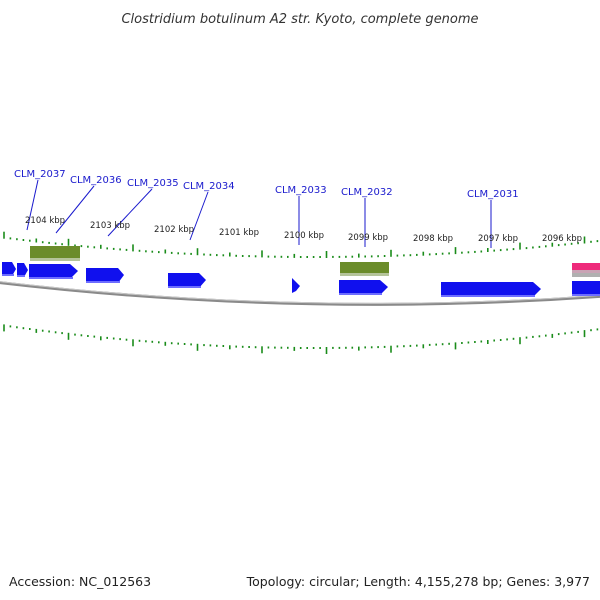 The height and width of the screenshot is (600, 600). Describe the element at coordinates (364, 269) in the screenshot. I see `gene-block-clm-2032` at that location.